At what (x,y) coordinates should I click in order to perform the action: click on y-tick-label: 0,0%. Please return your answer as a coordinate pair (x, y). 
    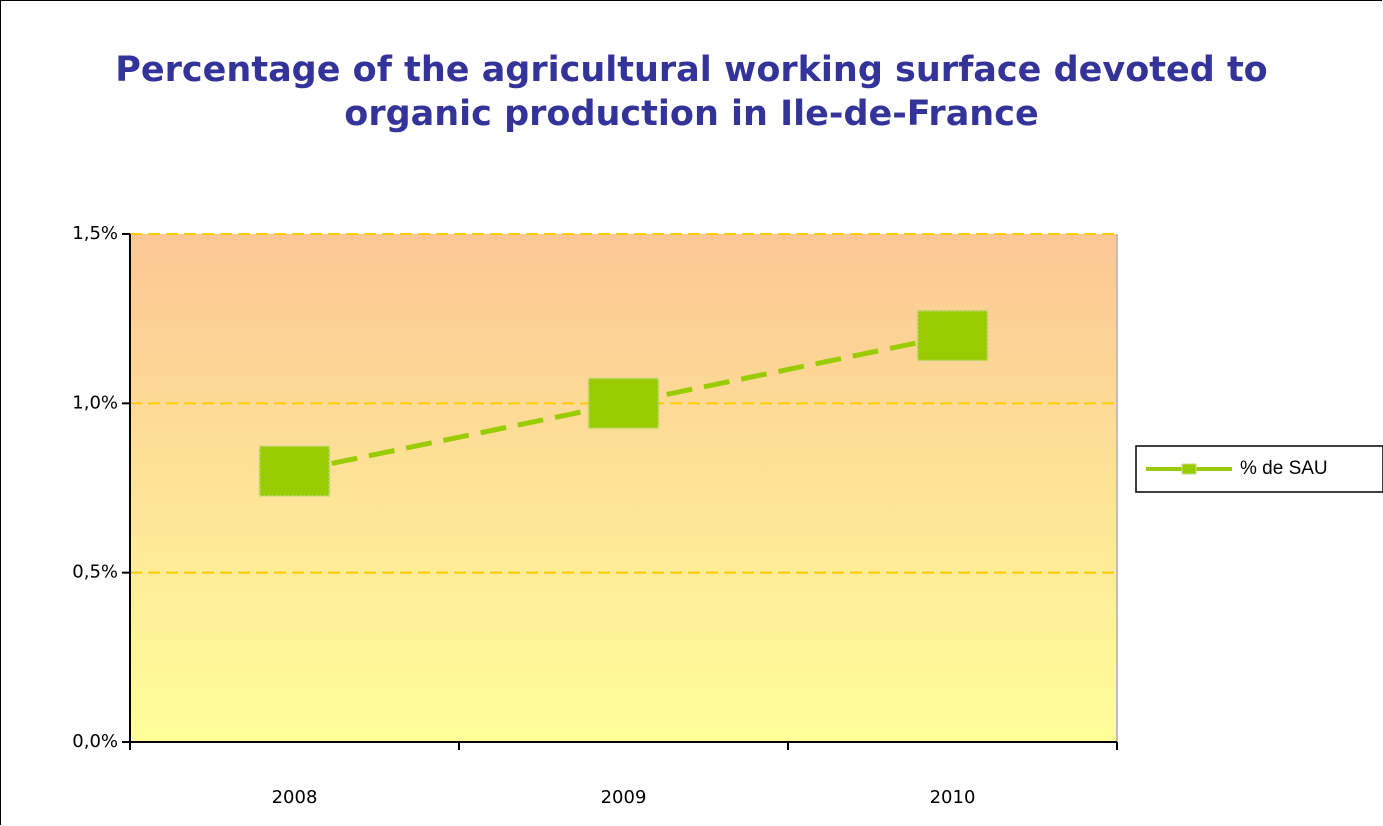
    Looking at the image, I should click on (95, 741).